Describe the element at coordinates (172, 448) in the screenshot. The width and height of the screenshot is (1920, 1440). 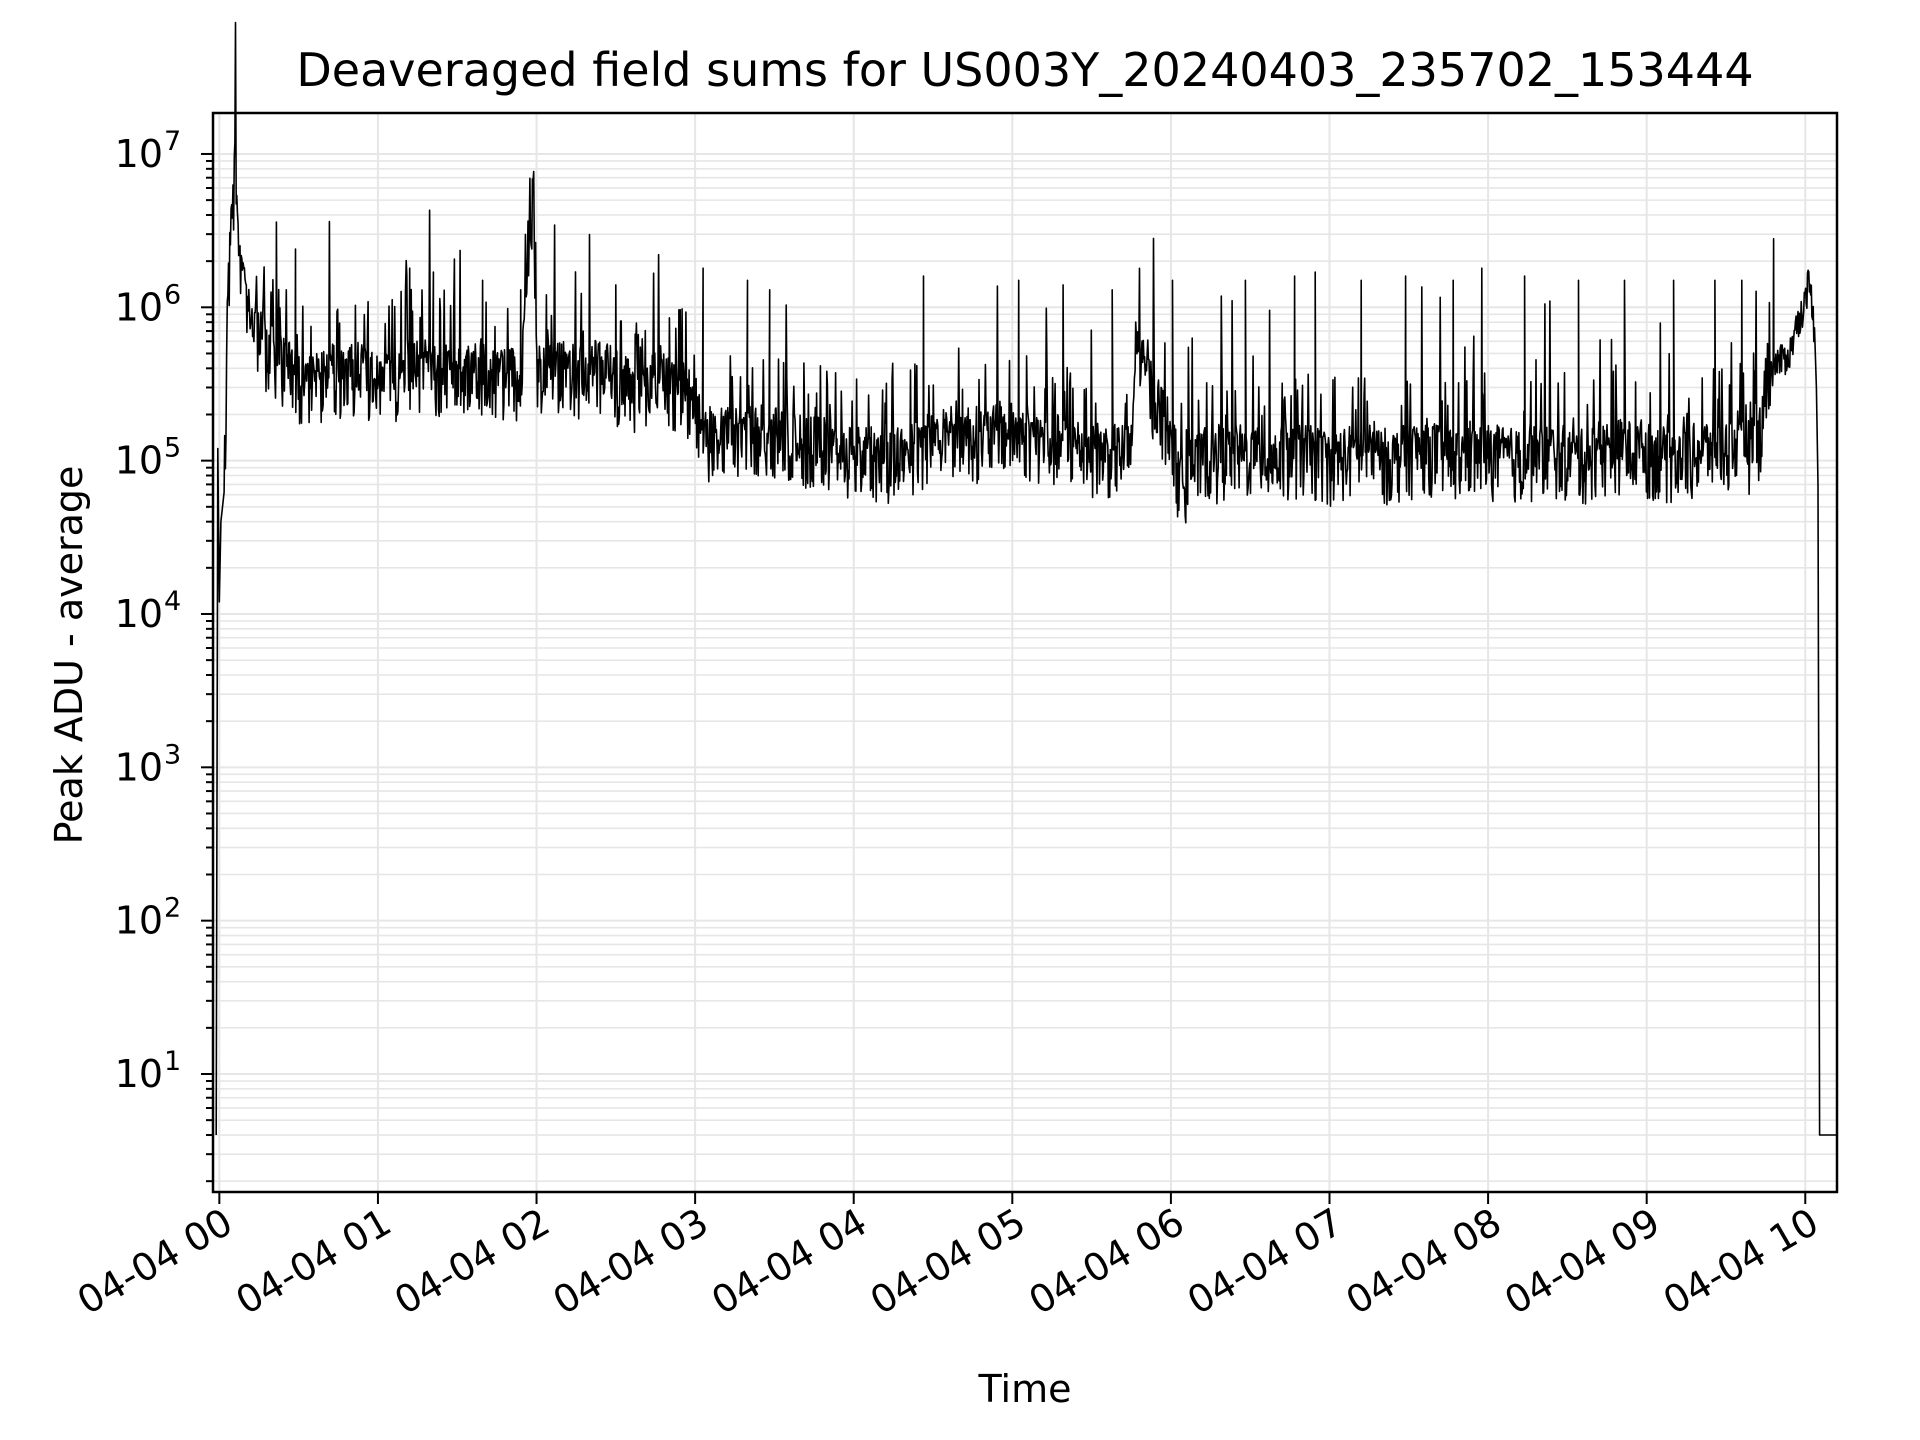
I see `y-tick-exponent: 5` at that location.